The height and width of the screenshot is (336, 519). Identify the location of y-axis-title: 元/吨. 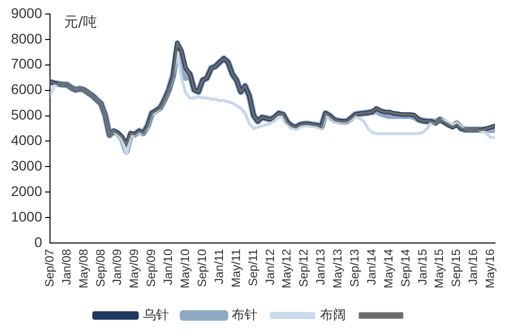
(80, 22).